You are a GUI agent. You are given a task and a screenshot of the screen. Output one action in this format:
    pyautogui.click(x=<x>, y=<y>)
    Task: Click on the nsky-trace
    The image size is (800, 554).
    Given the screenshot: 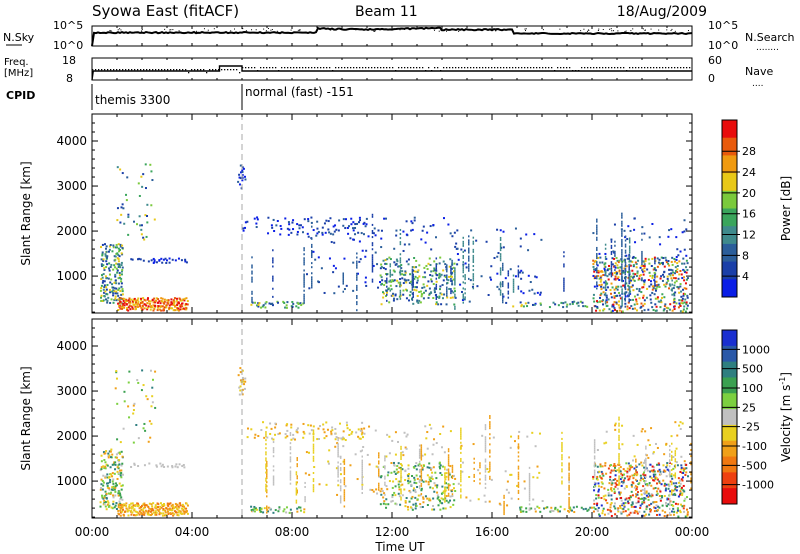 What is the action you would take?
    pyautogui.click(x=392, y=36)
    